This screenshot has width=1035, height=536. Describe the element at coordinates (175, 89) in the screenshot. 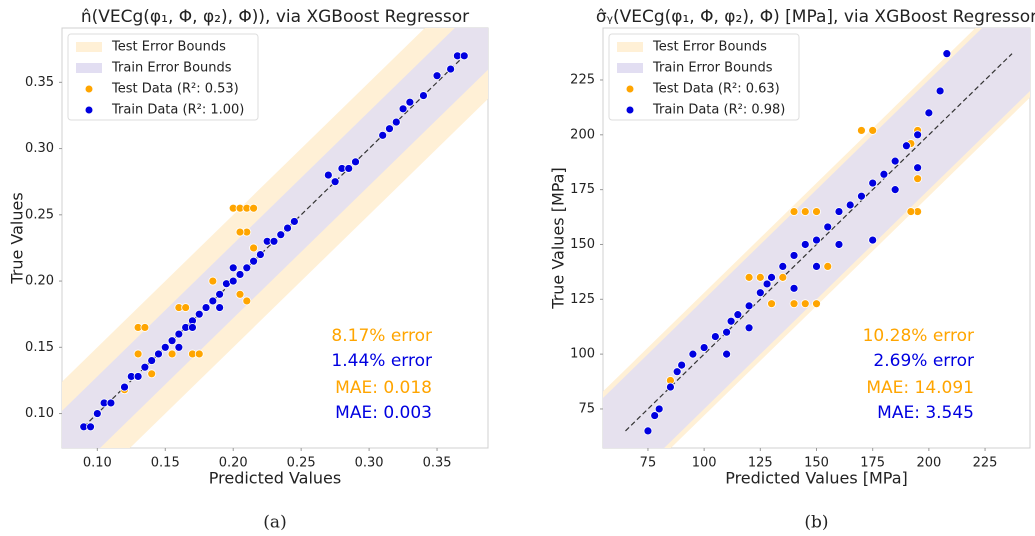

I see `legend-label: Test Data (R²: 0.53)` at that location.